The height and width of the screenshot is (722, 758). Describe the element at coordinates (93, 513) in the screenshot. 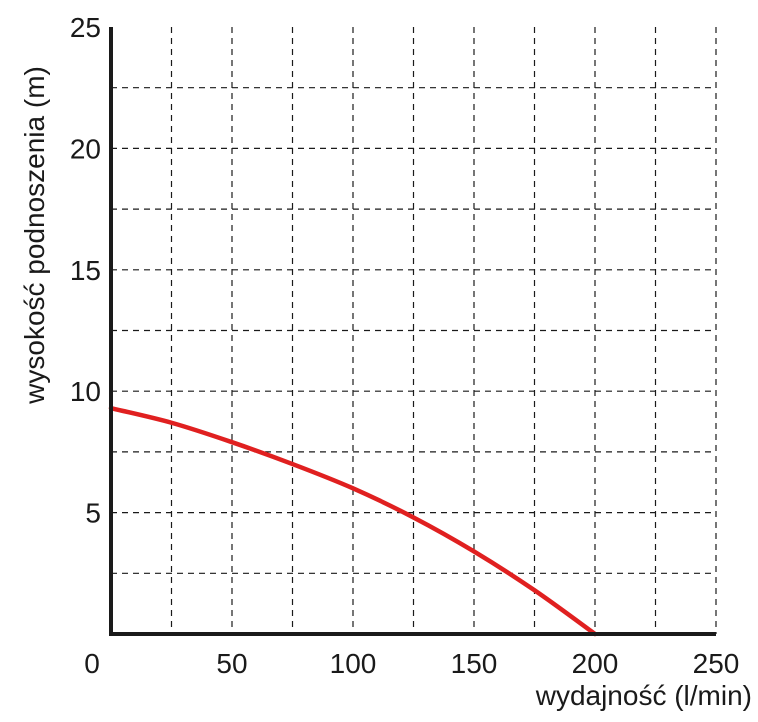

I see `y-tick-label-5: 5` at that location.